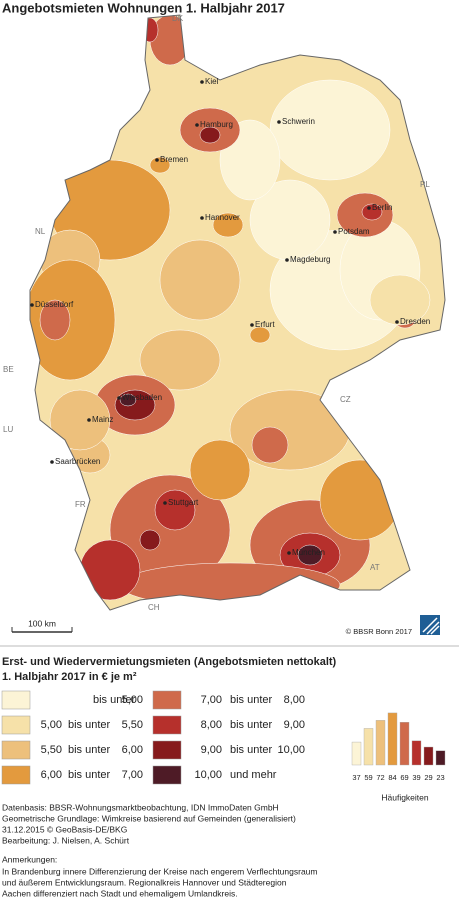  What do you see at coordinates (222, 217) in the screenshot?
I see `city-label: Hannover` at bounding box center [222, 217].